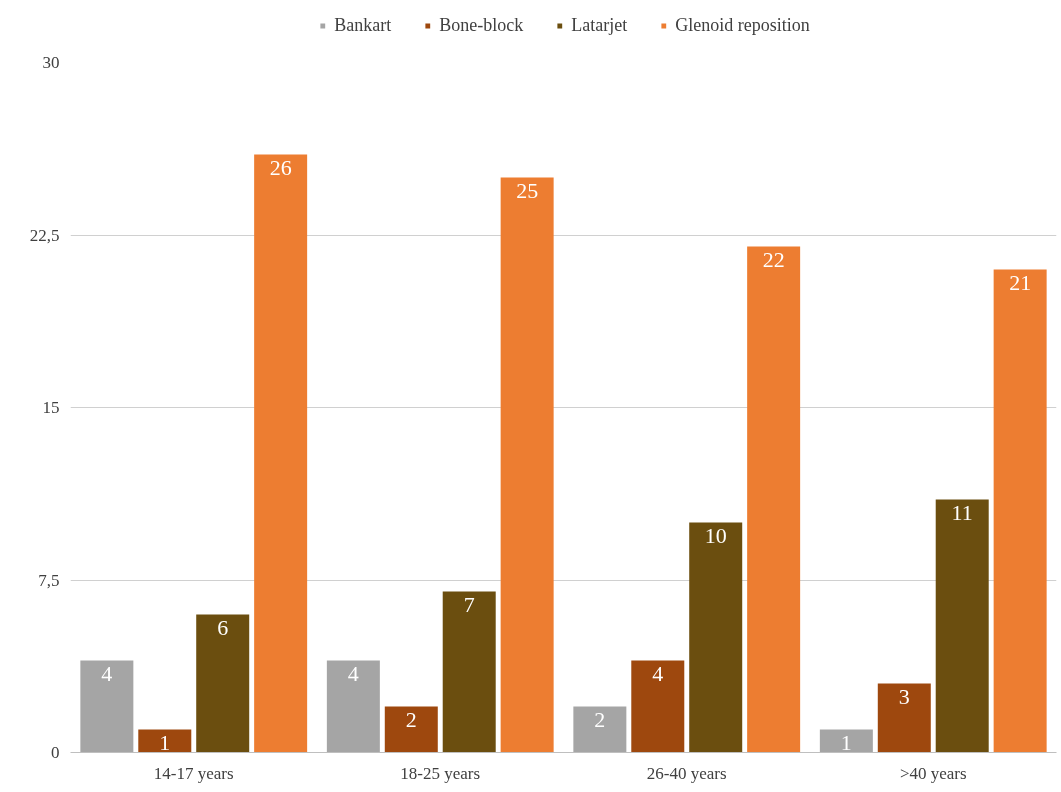 The width and height of the screenshot is (1061, 792). What do you see at coordinates (1020, 282) in the screenshot?
I see `data-label: 21` at bounding box center [1020, 282].